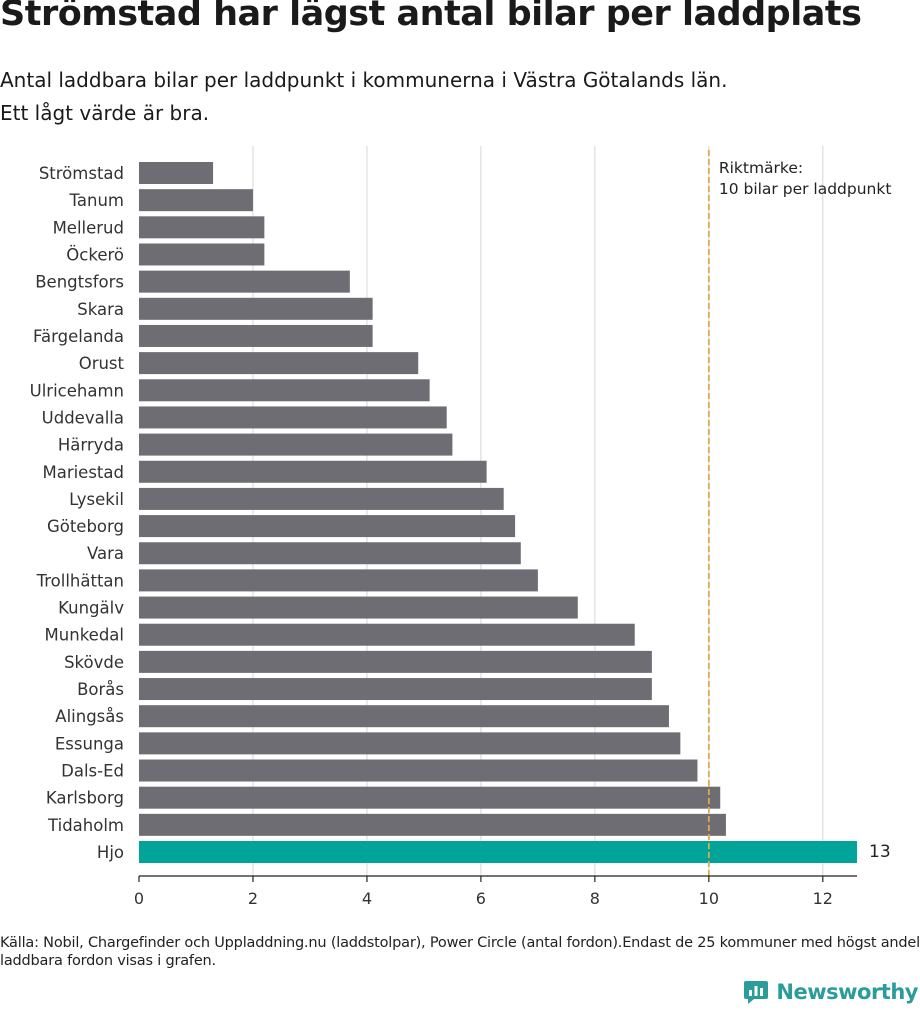 The height and width of the screenshot is (1010, 920). What do you see at coordinates (94, 662) in the screenshot?
I see `category-label: Skövde` at bounding box center [94, 662].